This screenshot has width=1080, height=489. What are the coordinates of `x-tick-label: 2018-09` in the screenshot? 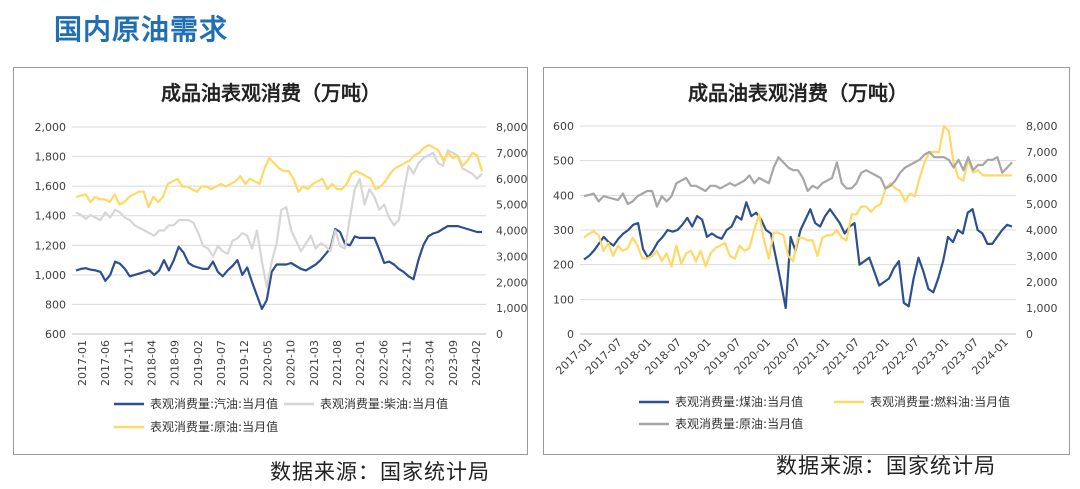 It's located at (175, 363).